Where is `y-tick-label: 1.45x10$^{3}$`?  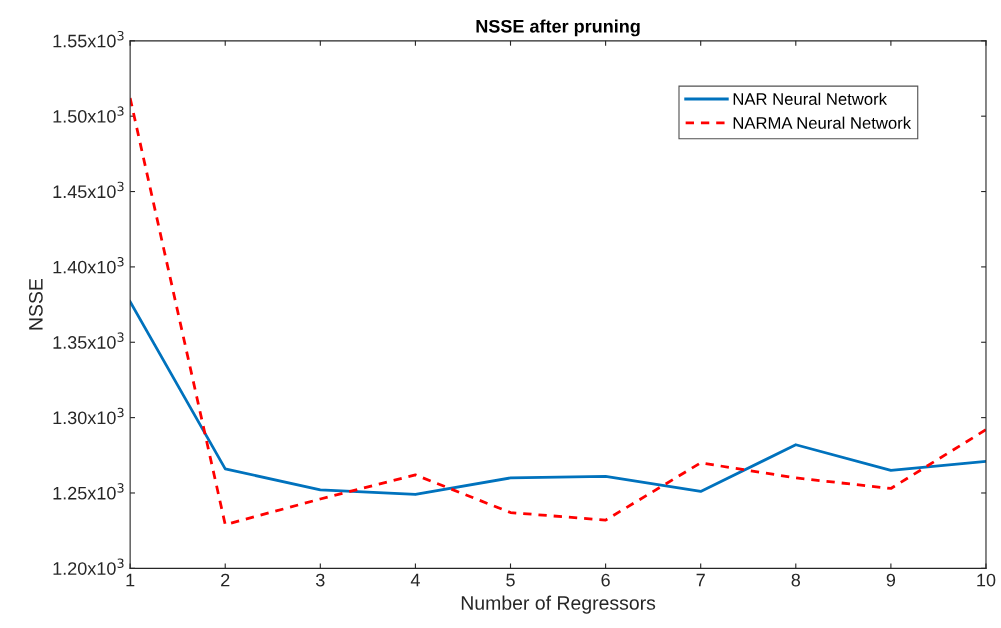
y-tick-label: 1.45x10$^{3}$ is located at coordinates (88, 190).